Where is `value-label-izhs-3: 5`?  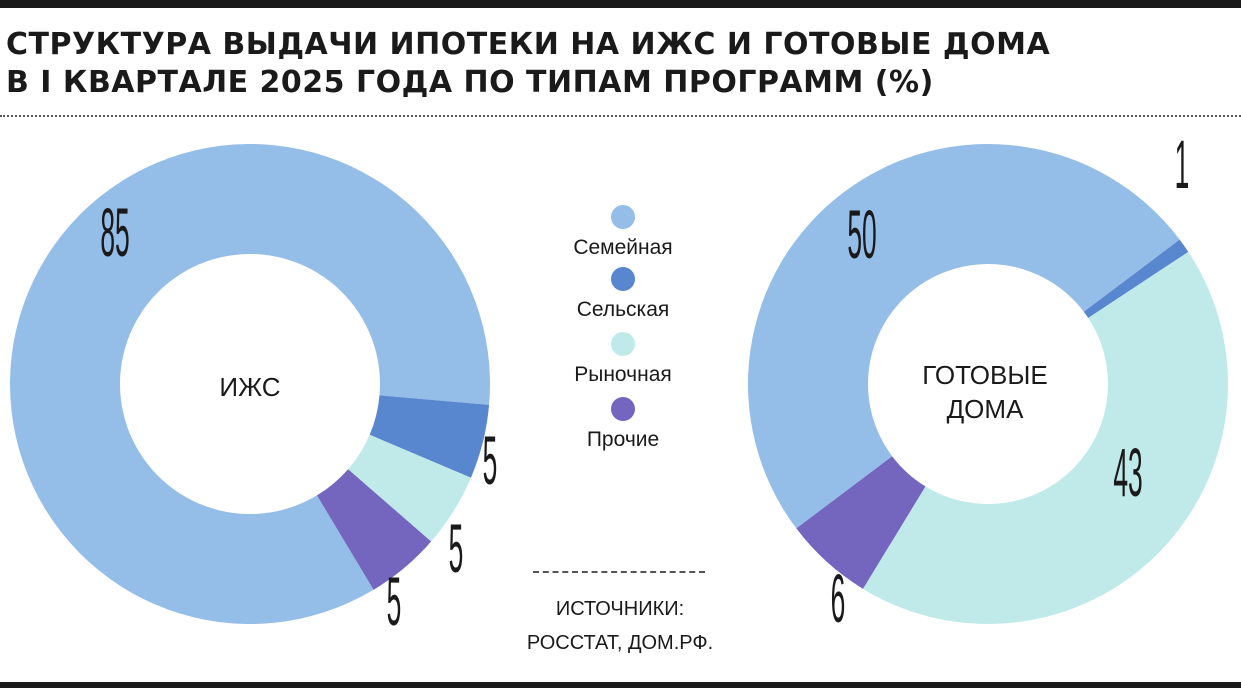 value-label-izhs-3: 5 is located at coordinates (394, 601).